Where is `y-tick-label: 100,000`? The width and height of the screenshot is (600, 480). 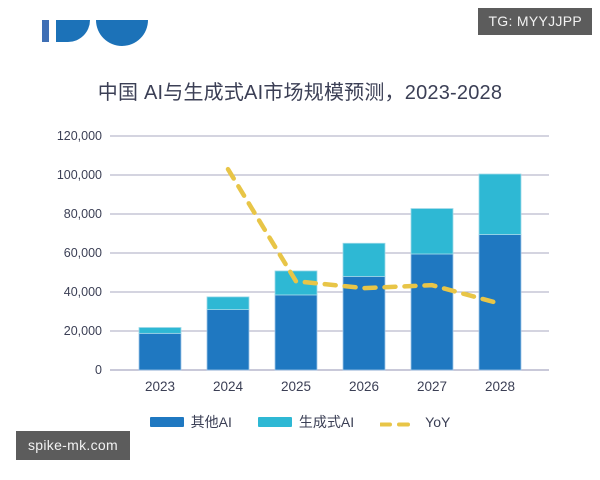 y-tick-label: 100,000 is located at coordinates (79, 175).